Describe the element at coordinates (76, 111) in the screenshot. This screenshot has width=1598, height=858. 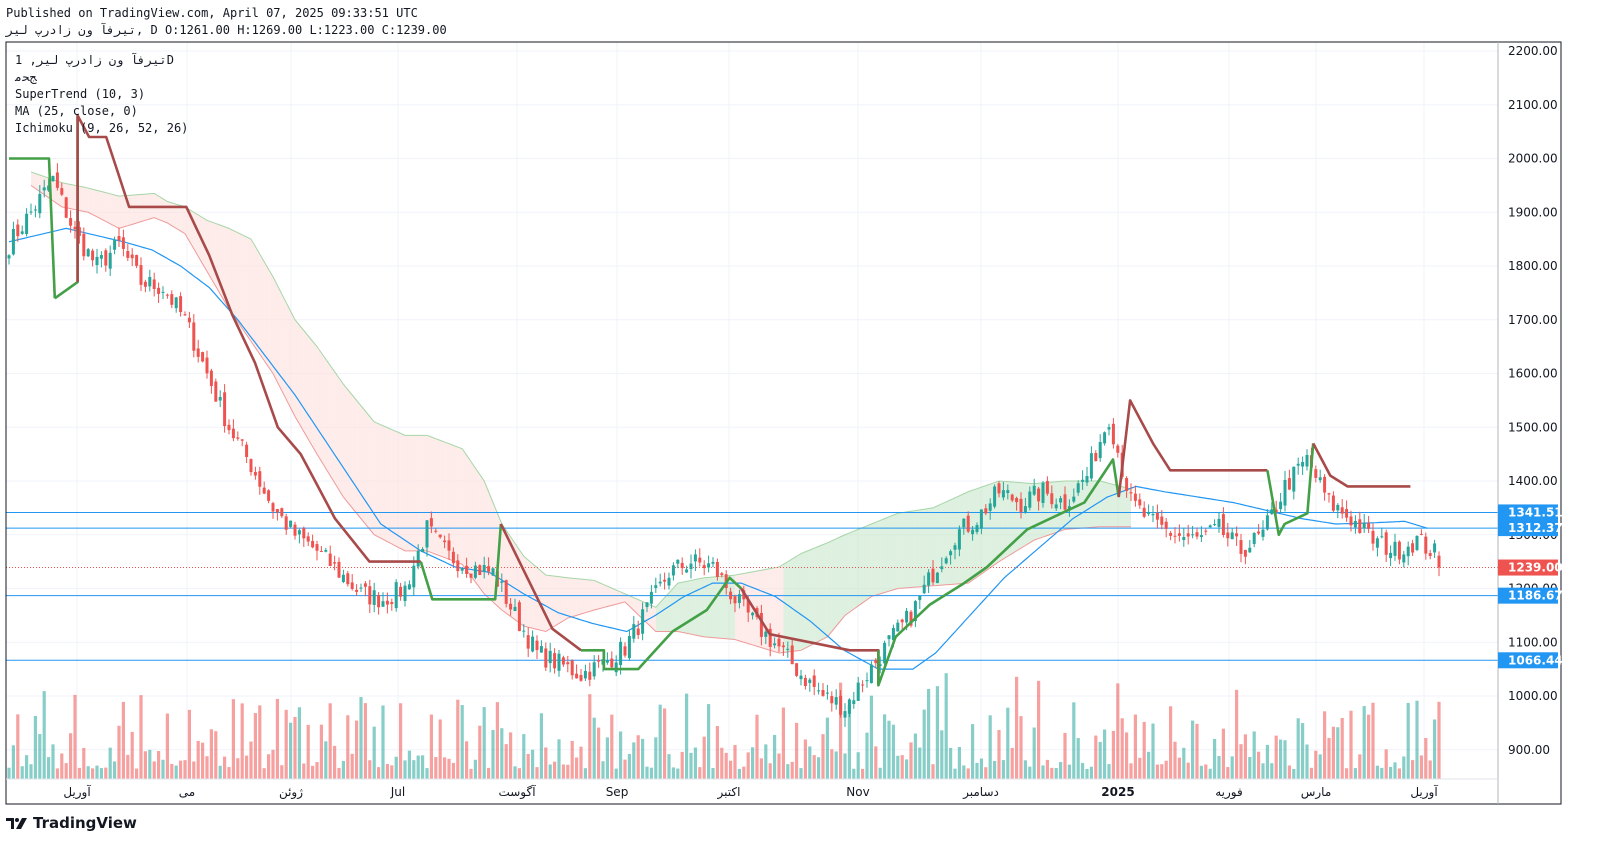
I see `legend-ma: MA (25, close, 0)` at that location.